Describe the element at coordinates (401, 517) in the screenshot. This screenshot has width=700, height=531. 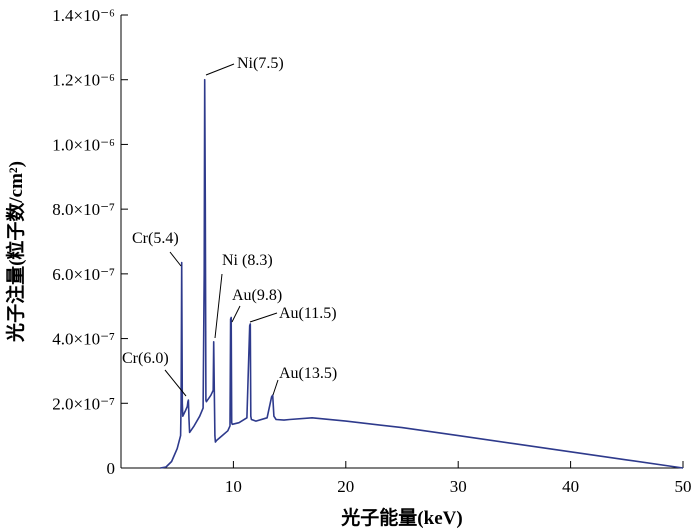
I see `x-axis-title: 光子能量(keV)` at that location.